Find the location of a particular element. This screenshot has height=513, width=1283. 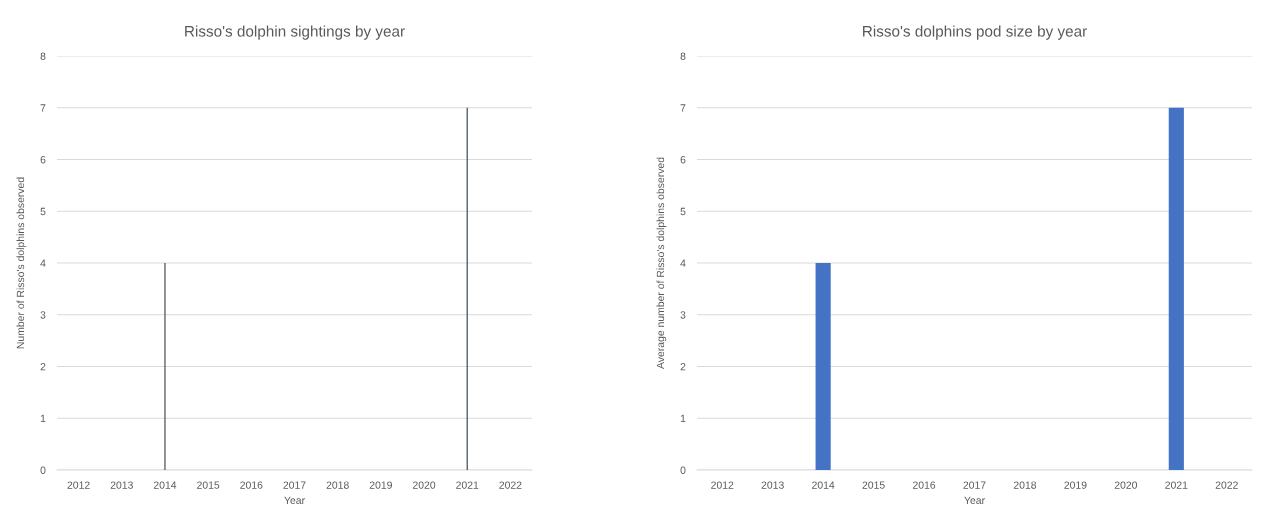

chart-title: Risso's dolphins pod size by year is located at coordinates (975, 32).